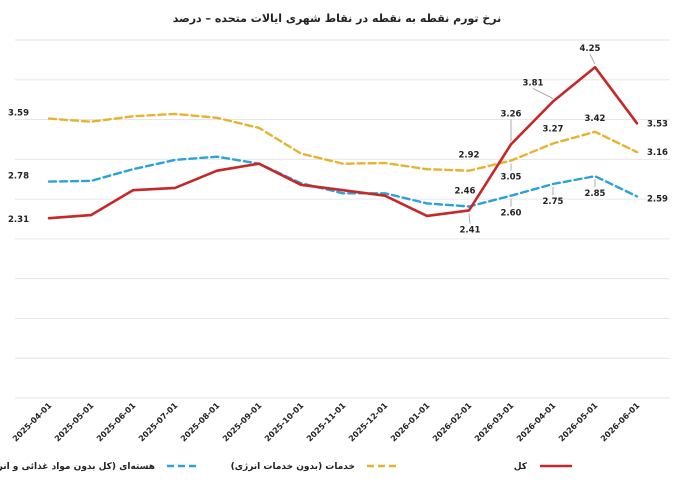 Image resolution: width=674 pixels, height=491 pixels. Describe the element at coordinates (18, 177) in the screenshot. I see `data-label: 2.78` at that location.